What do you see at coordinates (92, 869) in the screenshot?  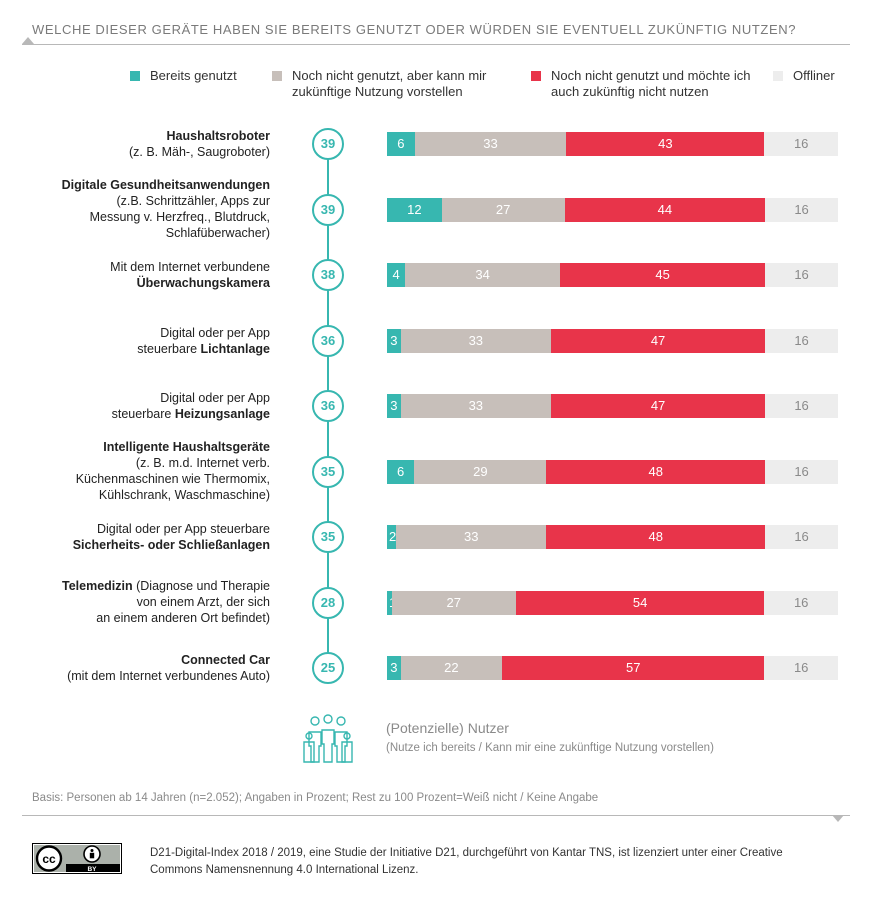 I see `cc-badge-text: BY` at bounding box center [92, 869].